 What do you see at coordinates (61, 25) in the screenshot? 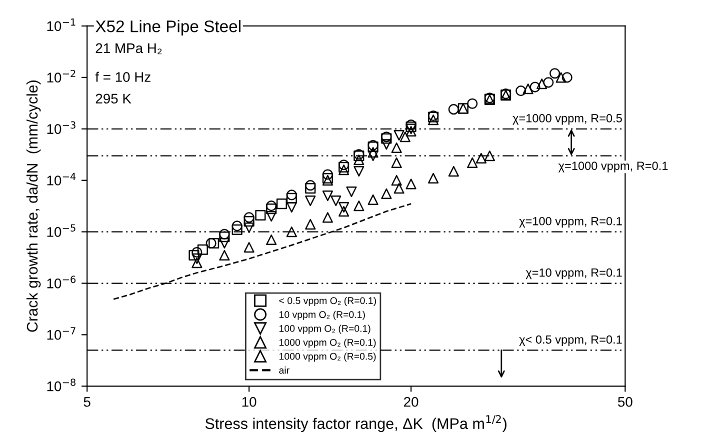
I see `y-tick-label: 10$^{−1}$` at bounding box center [61, 25].